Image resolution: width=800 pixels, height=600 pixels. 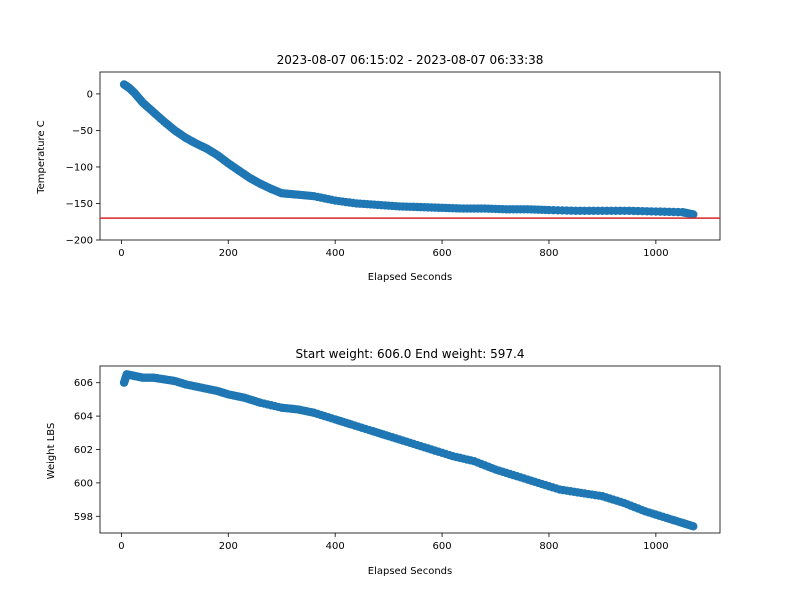 I want to click on weight-x-tick-label: 1000, so click(x=655, y=546).